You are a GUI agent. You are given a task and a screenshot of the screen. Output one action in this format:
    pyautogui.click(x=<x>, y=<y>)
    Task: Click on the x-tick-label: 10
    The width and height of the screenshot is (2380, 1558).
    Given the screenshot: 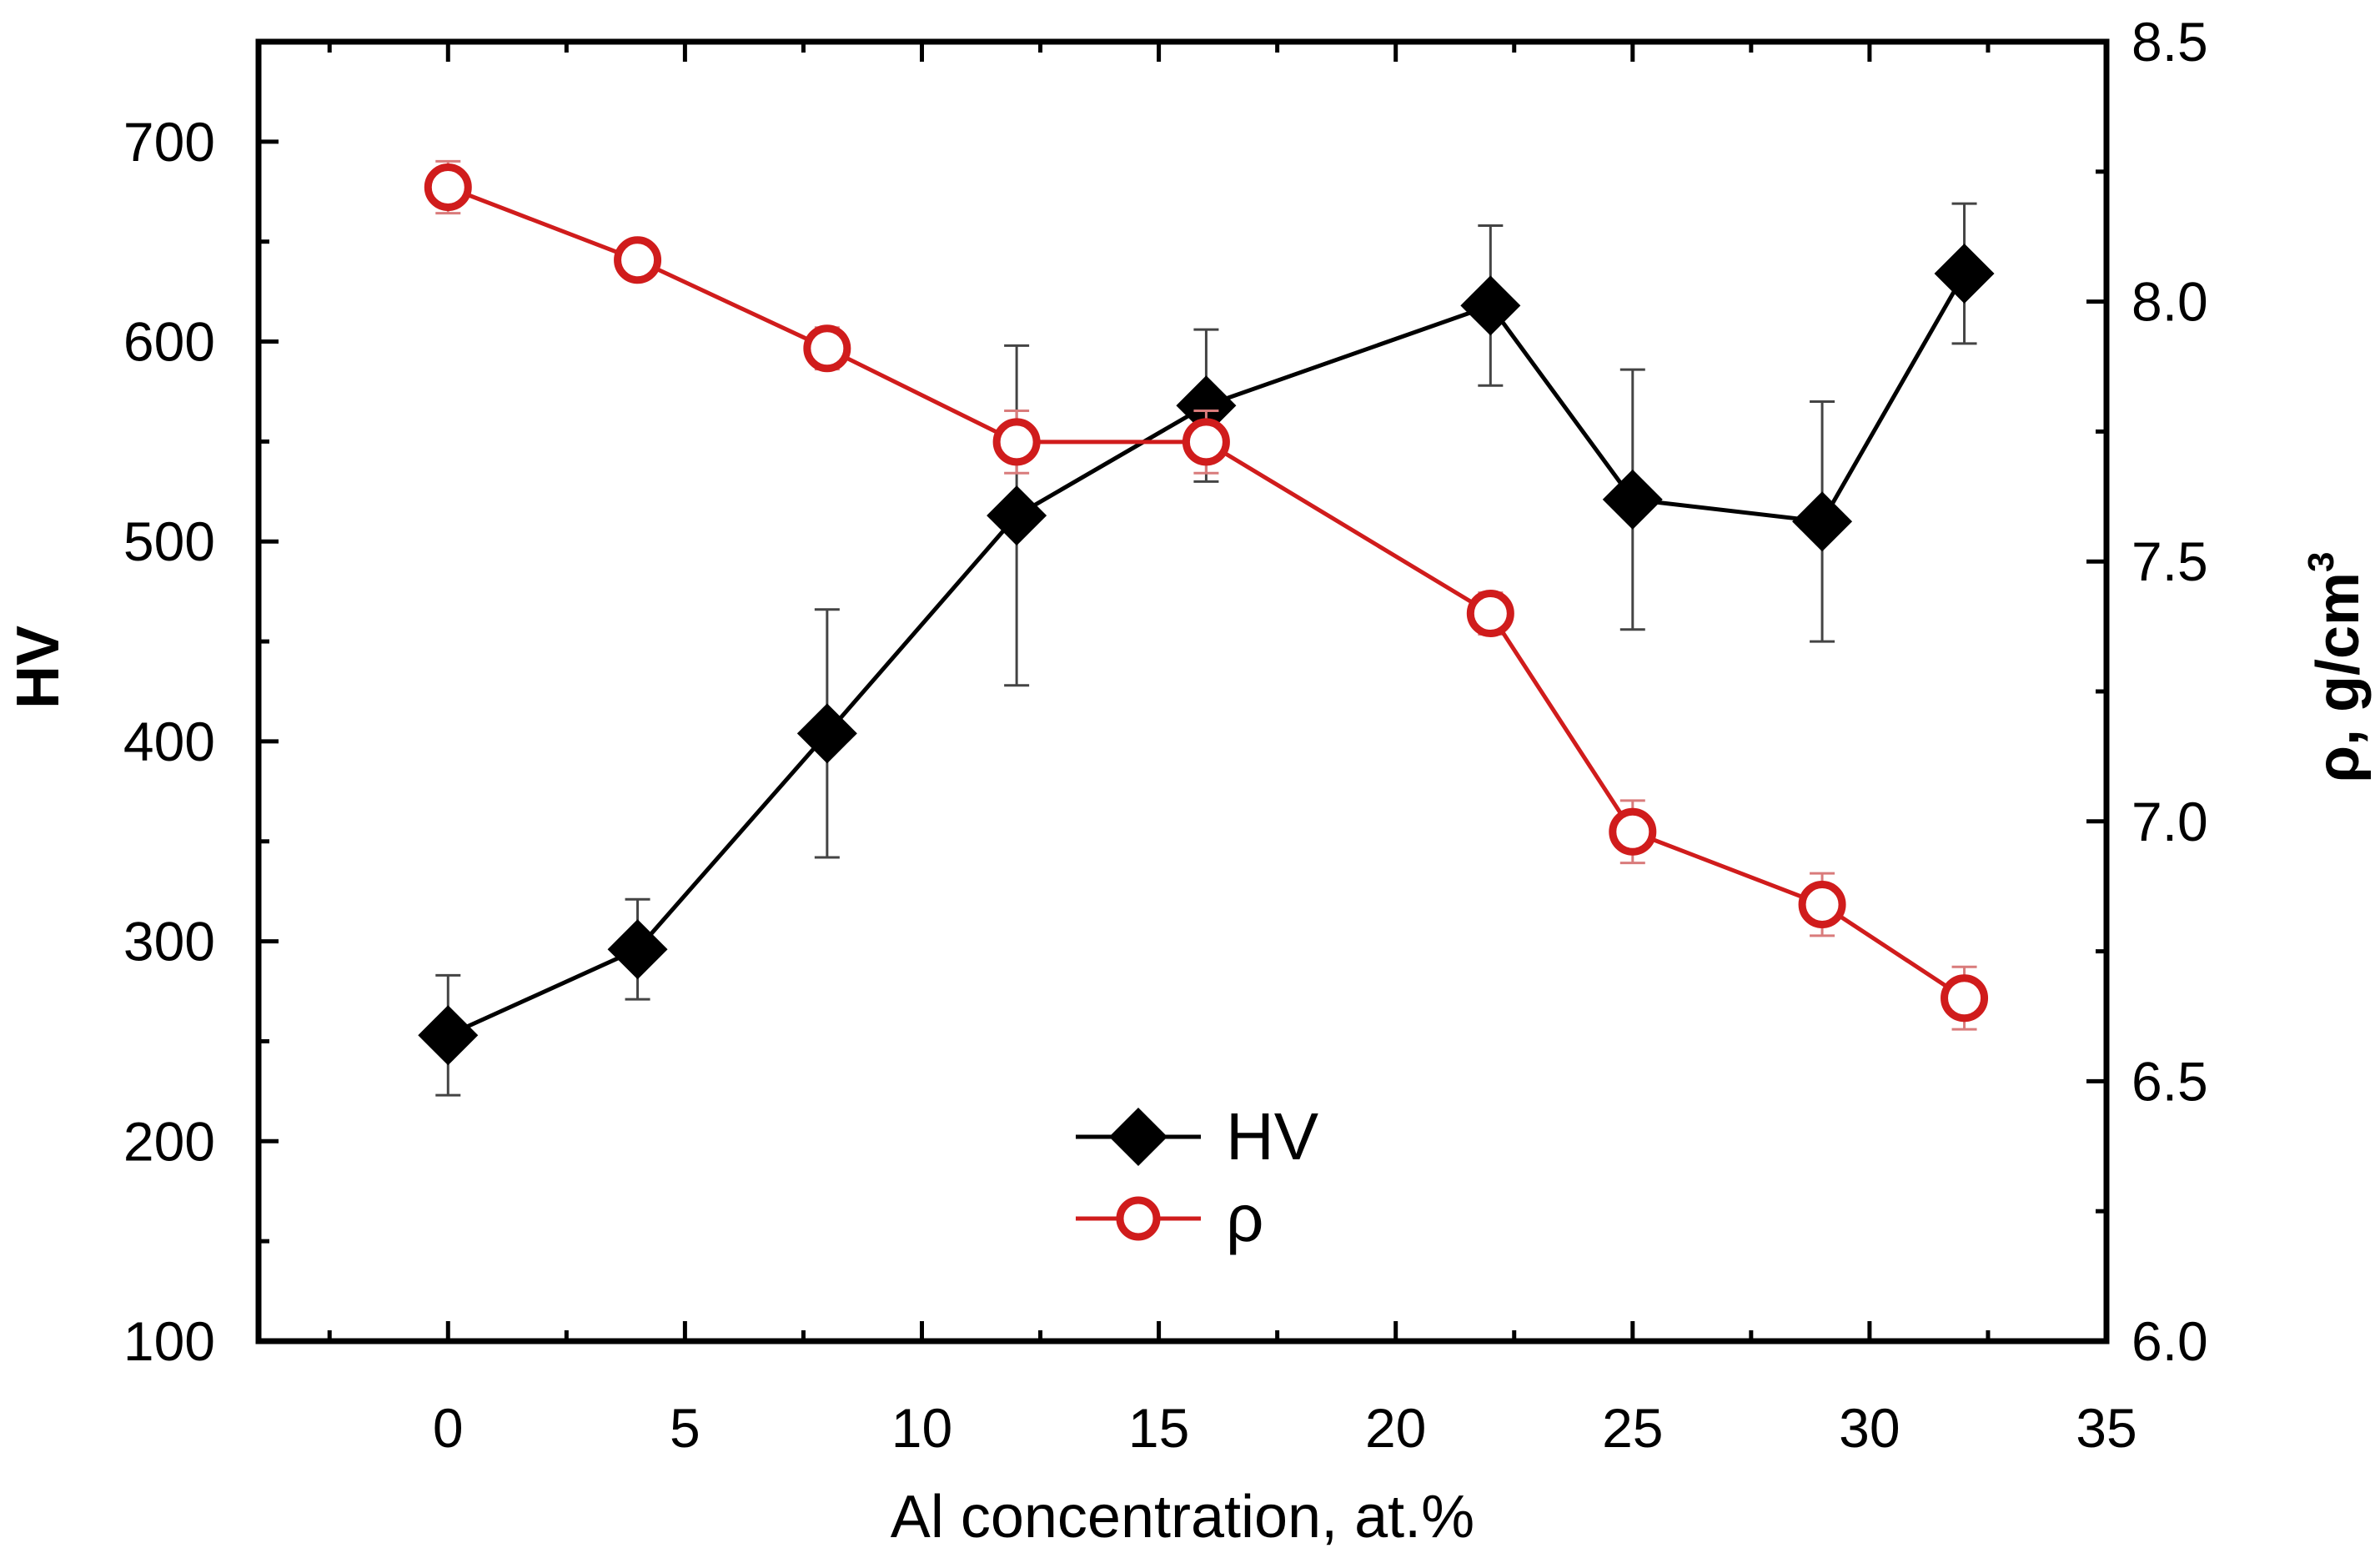 What is the action you would take?
    pyautogui.click(x=922, y=1428)
    